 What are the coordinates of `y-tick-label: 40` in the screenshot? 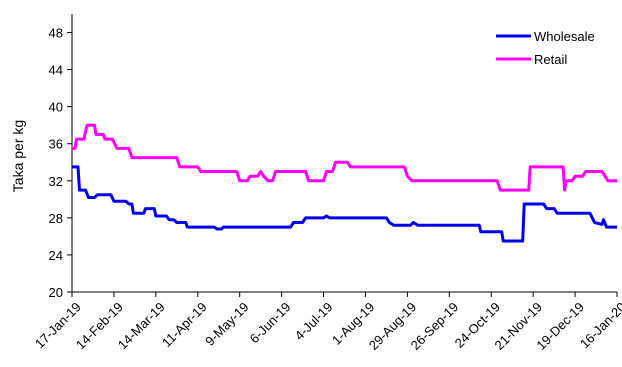 It's located at (56, 107).